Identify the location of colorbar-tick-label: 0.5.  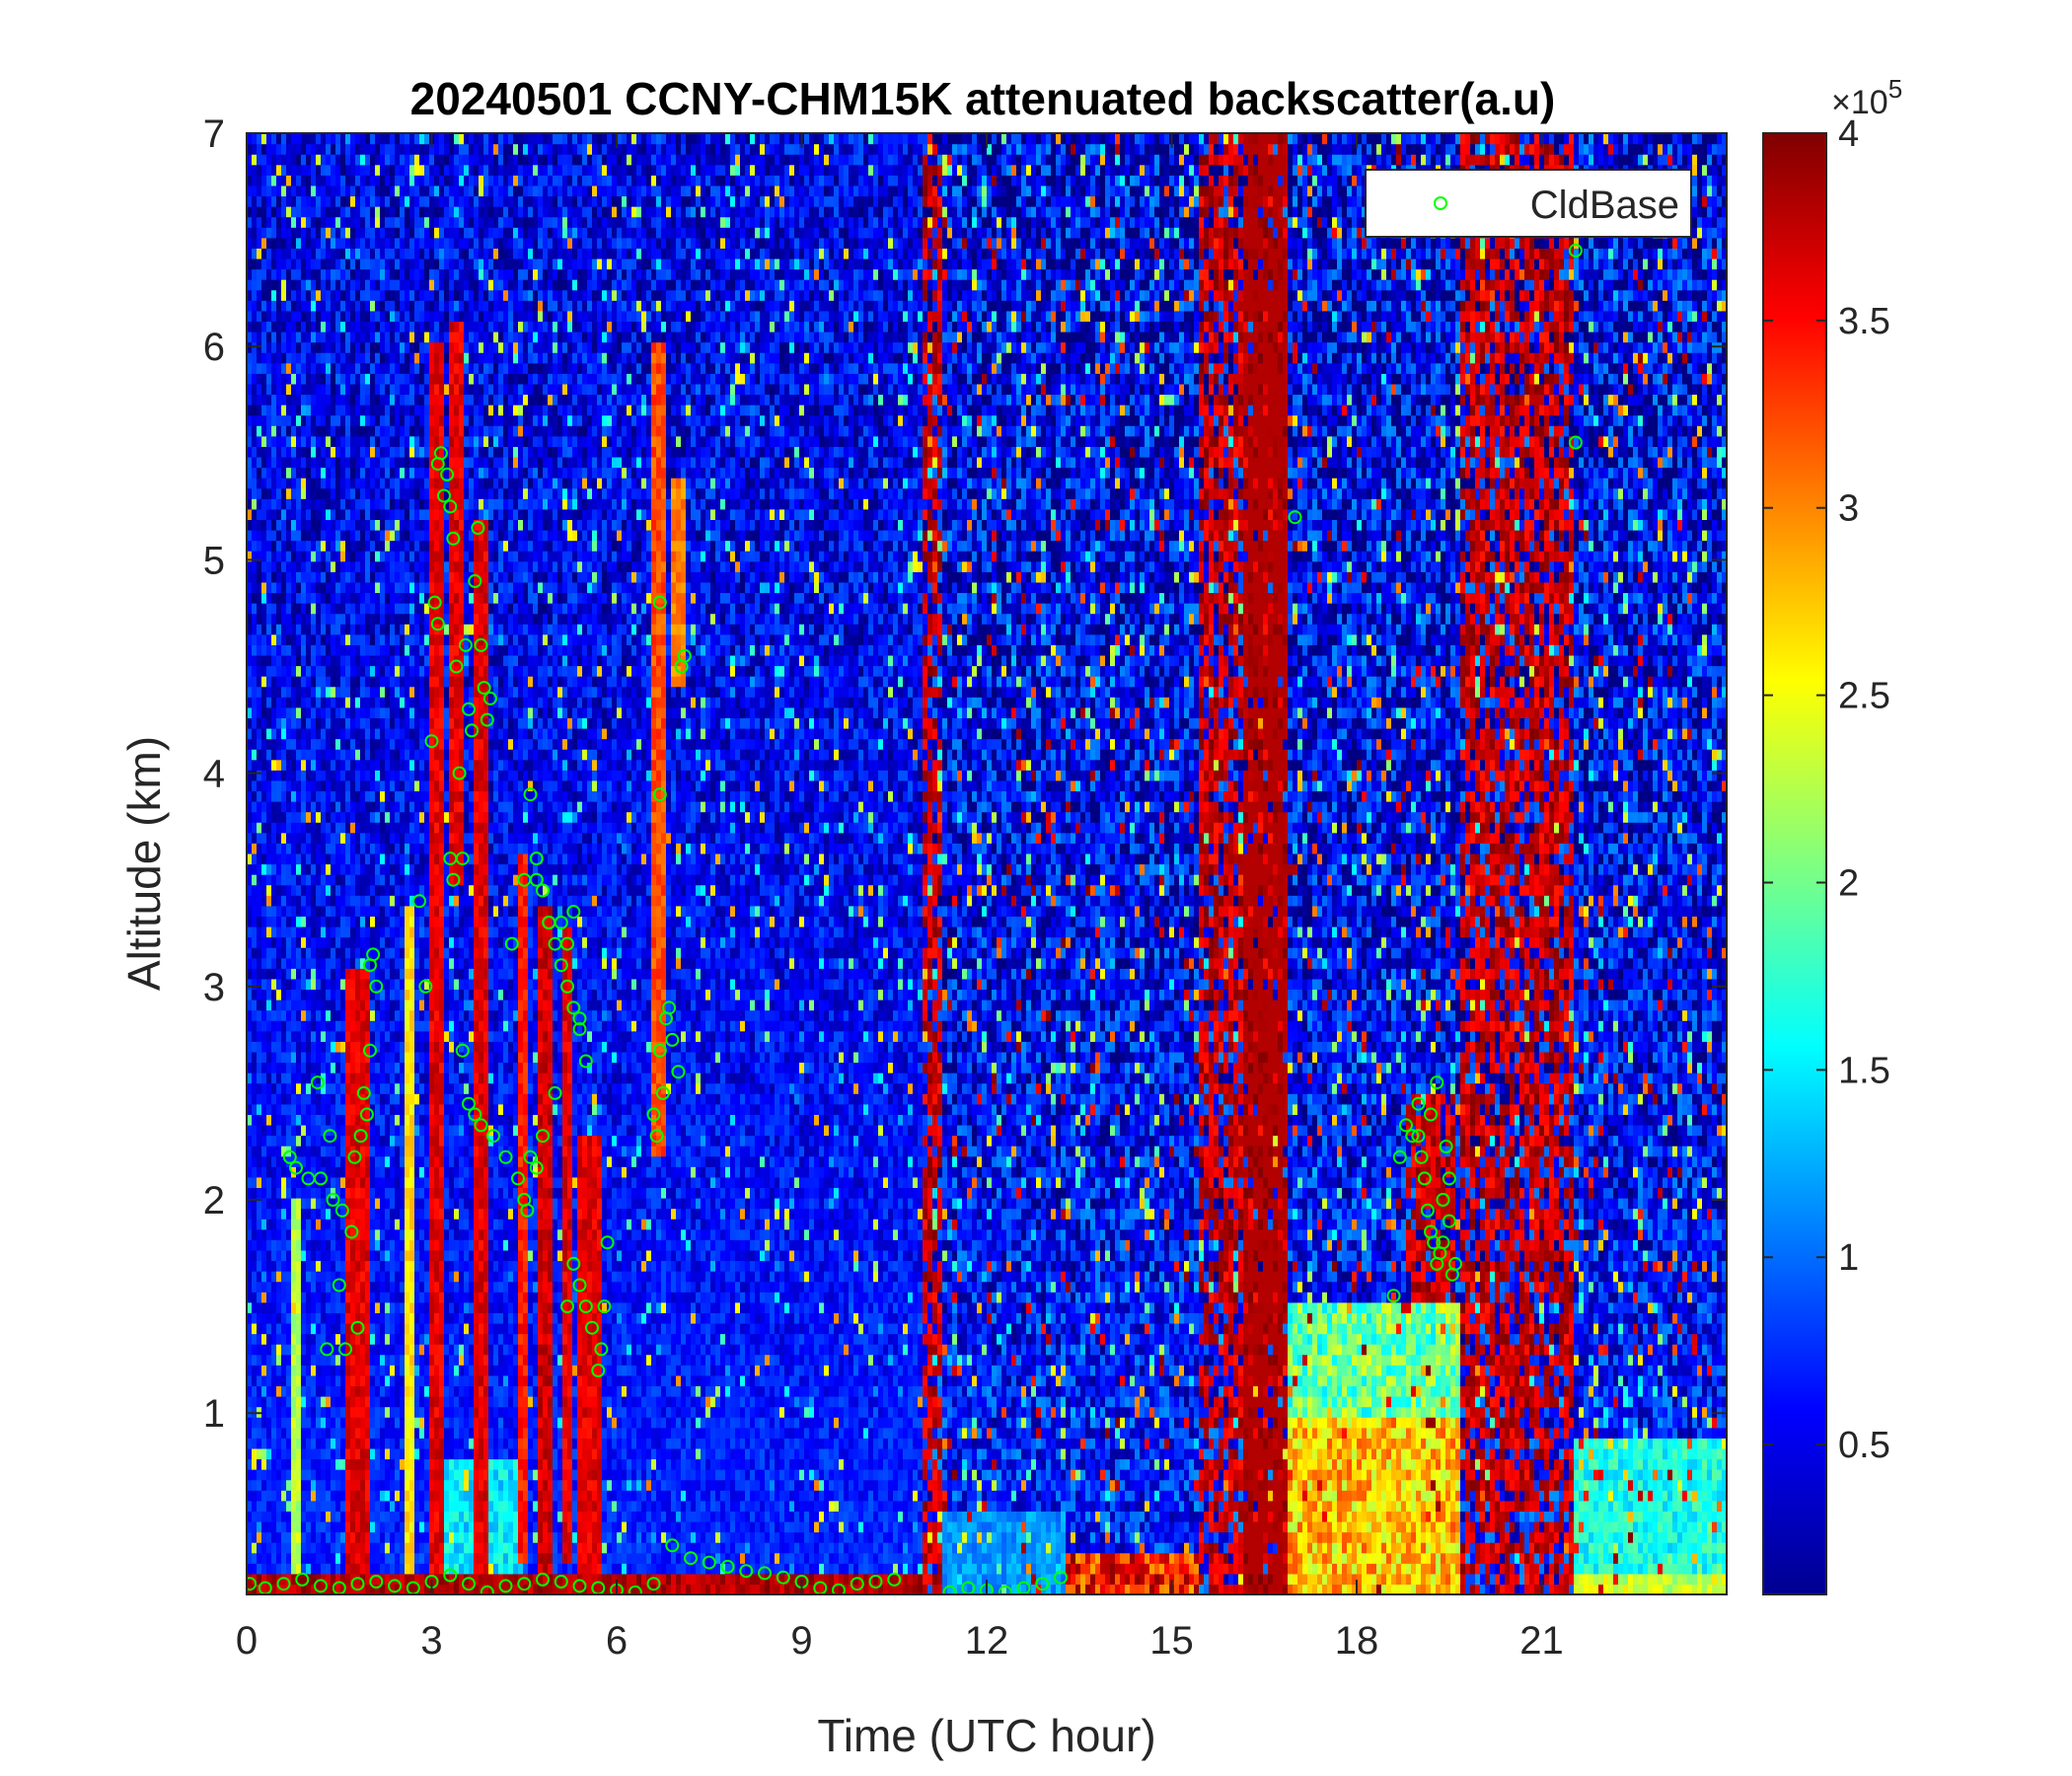
(1864, 1446).